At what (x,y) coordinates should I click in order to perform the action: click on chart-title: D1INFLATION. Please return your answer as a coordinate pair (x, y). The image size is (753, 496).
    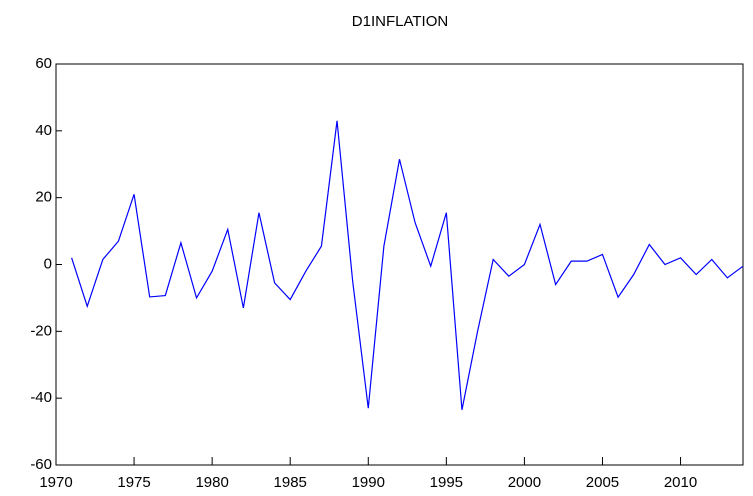
    Looking at the image, I should click on (400, 21).